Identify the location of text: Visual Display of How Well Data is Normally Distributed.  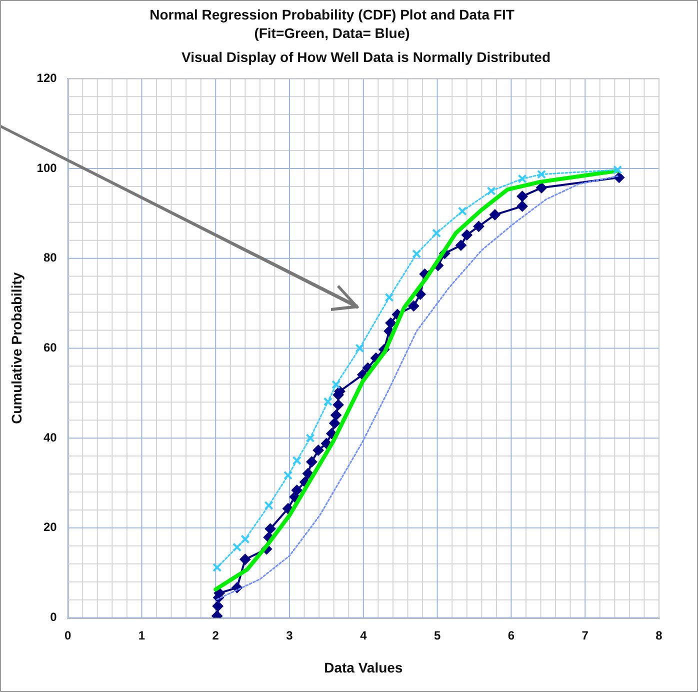
(366, 56).